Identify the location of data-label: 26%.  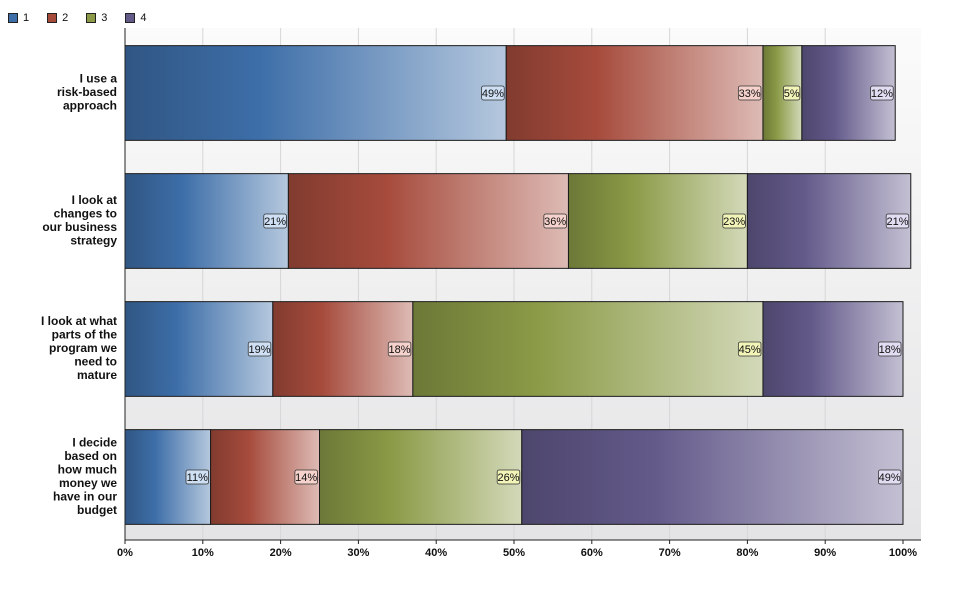
(508, 478).